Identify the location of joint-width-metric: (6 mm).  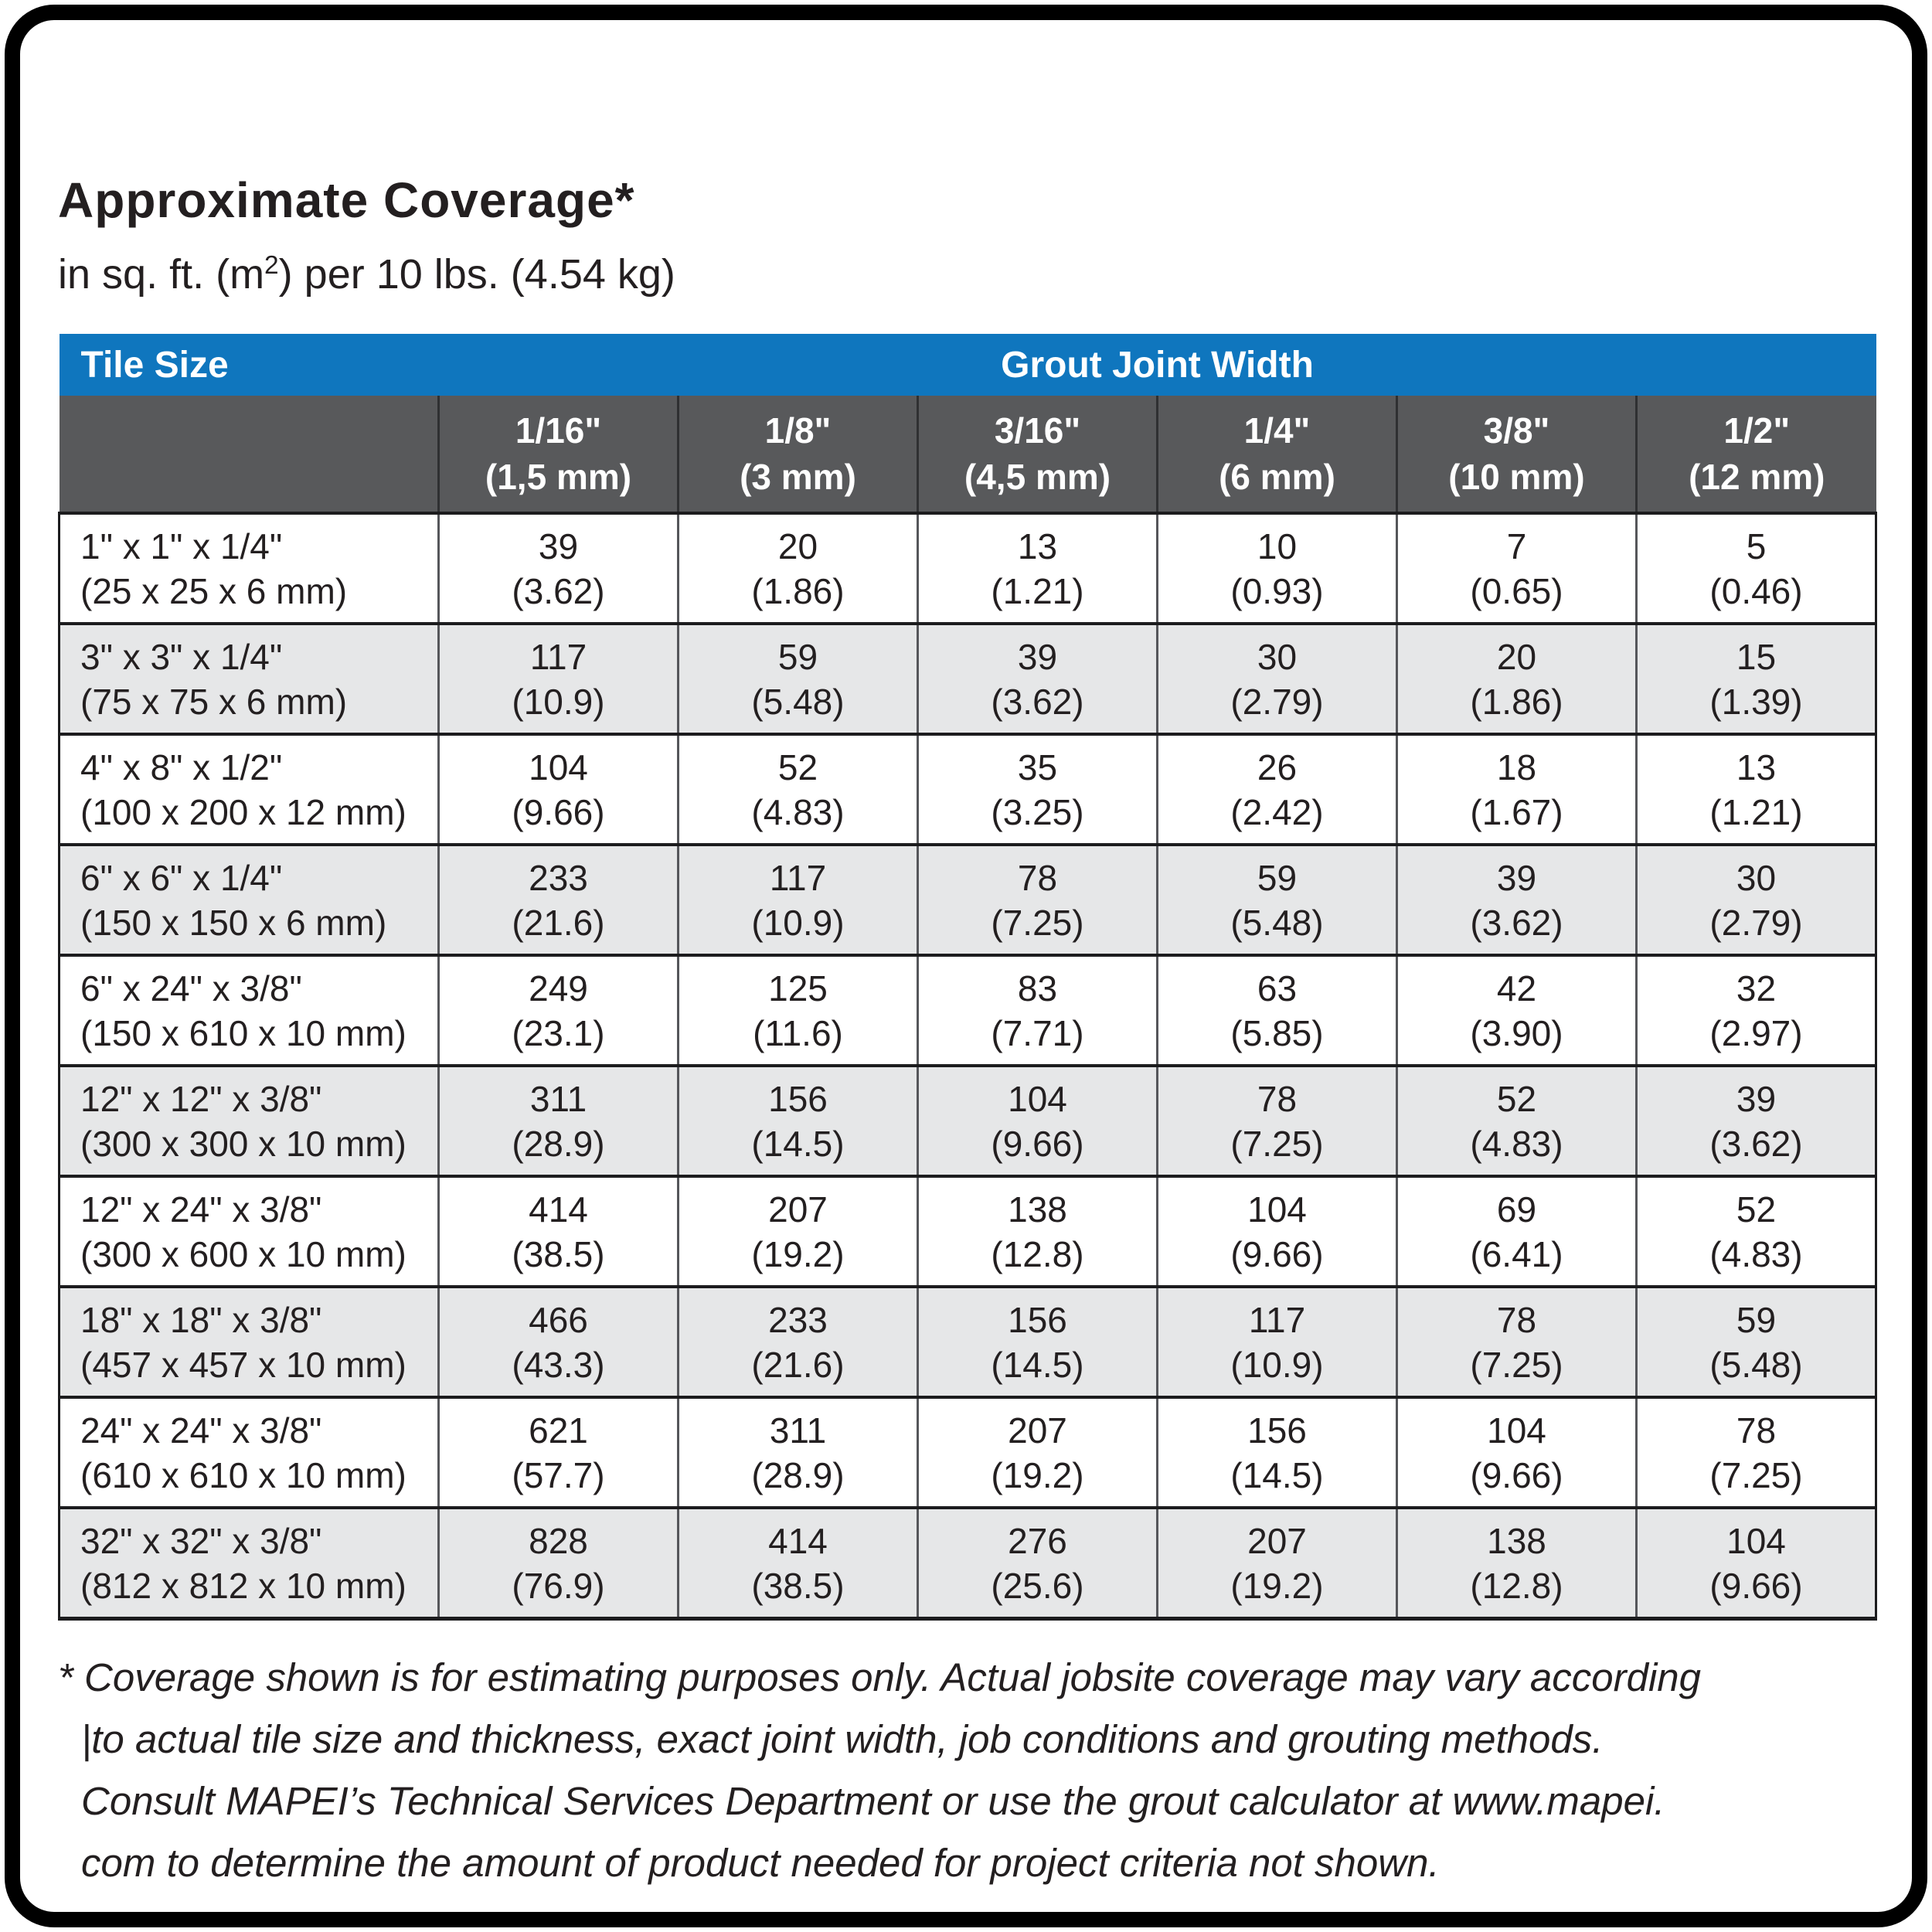
(1277, 477).